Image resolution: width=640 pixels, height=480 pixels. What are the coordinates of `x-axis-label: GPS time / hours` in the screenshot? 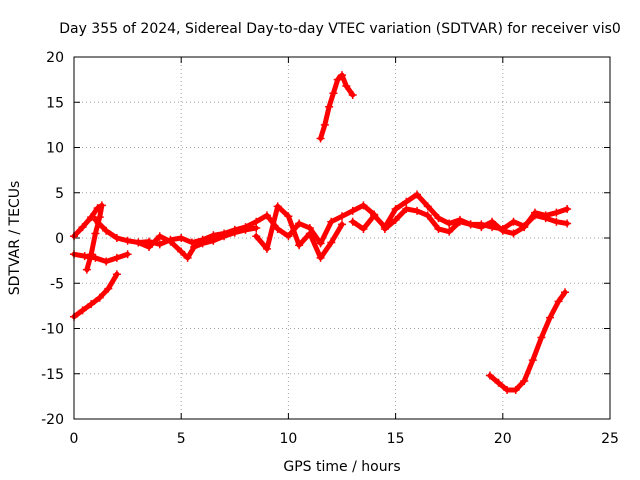 It's located at (341, 467).